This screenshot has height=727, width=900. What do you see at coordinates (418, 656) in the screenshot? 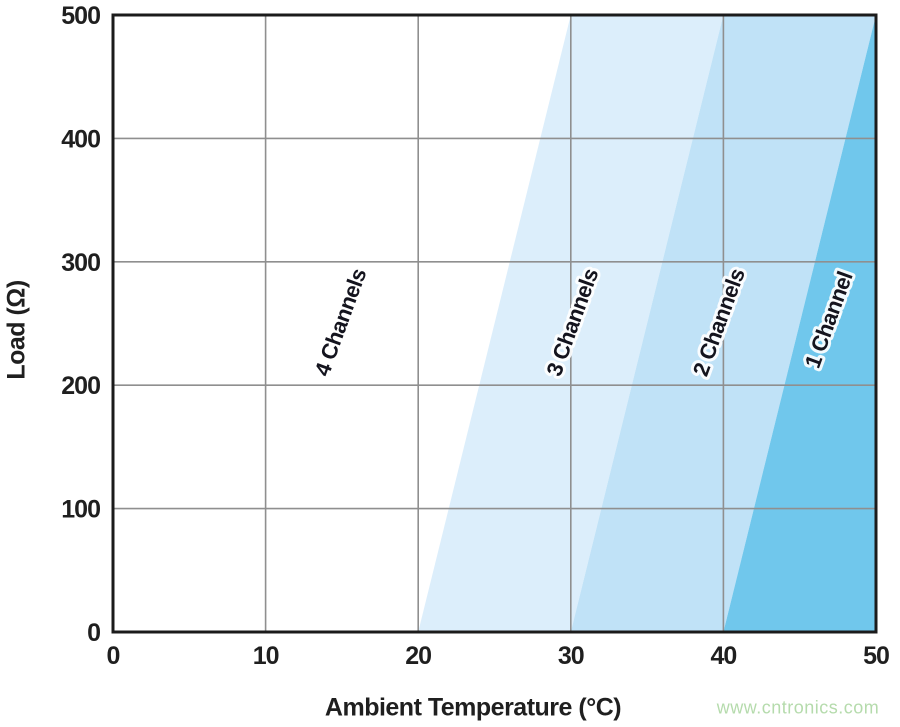
I see `x-tick-label-20: 20` at bounding box center [418, 656].